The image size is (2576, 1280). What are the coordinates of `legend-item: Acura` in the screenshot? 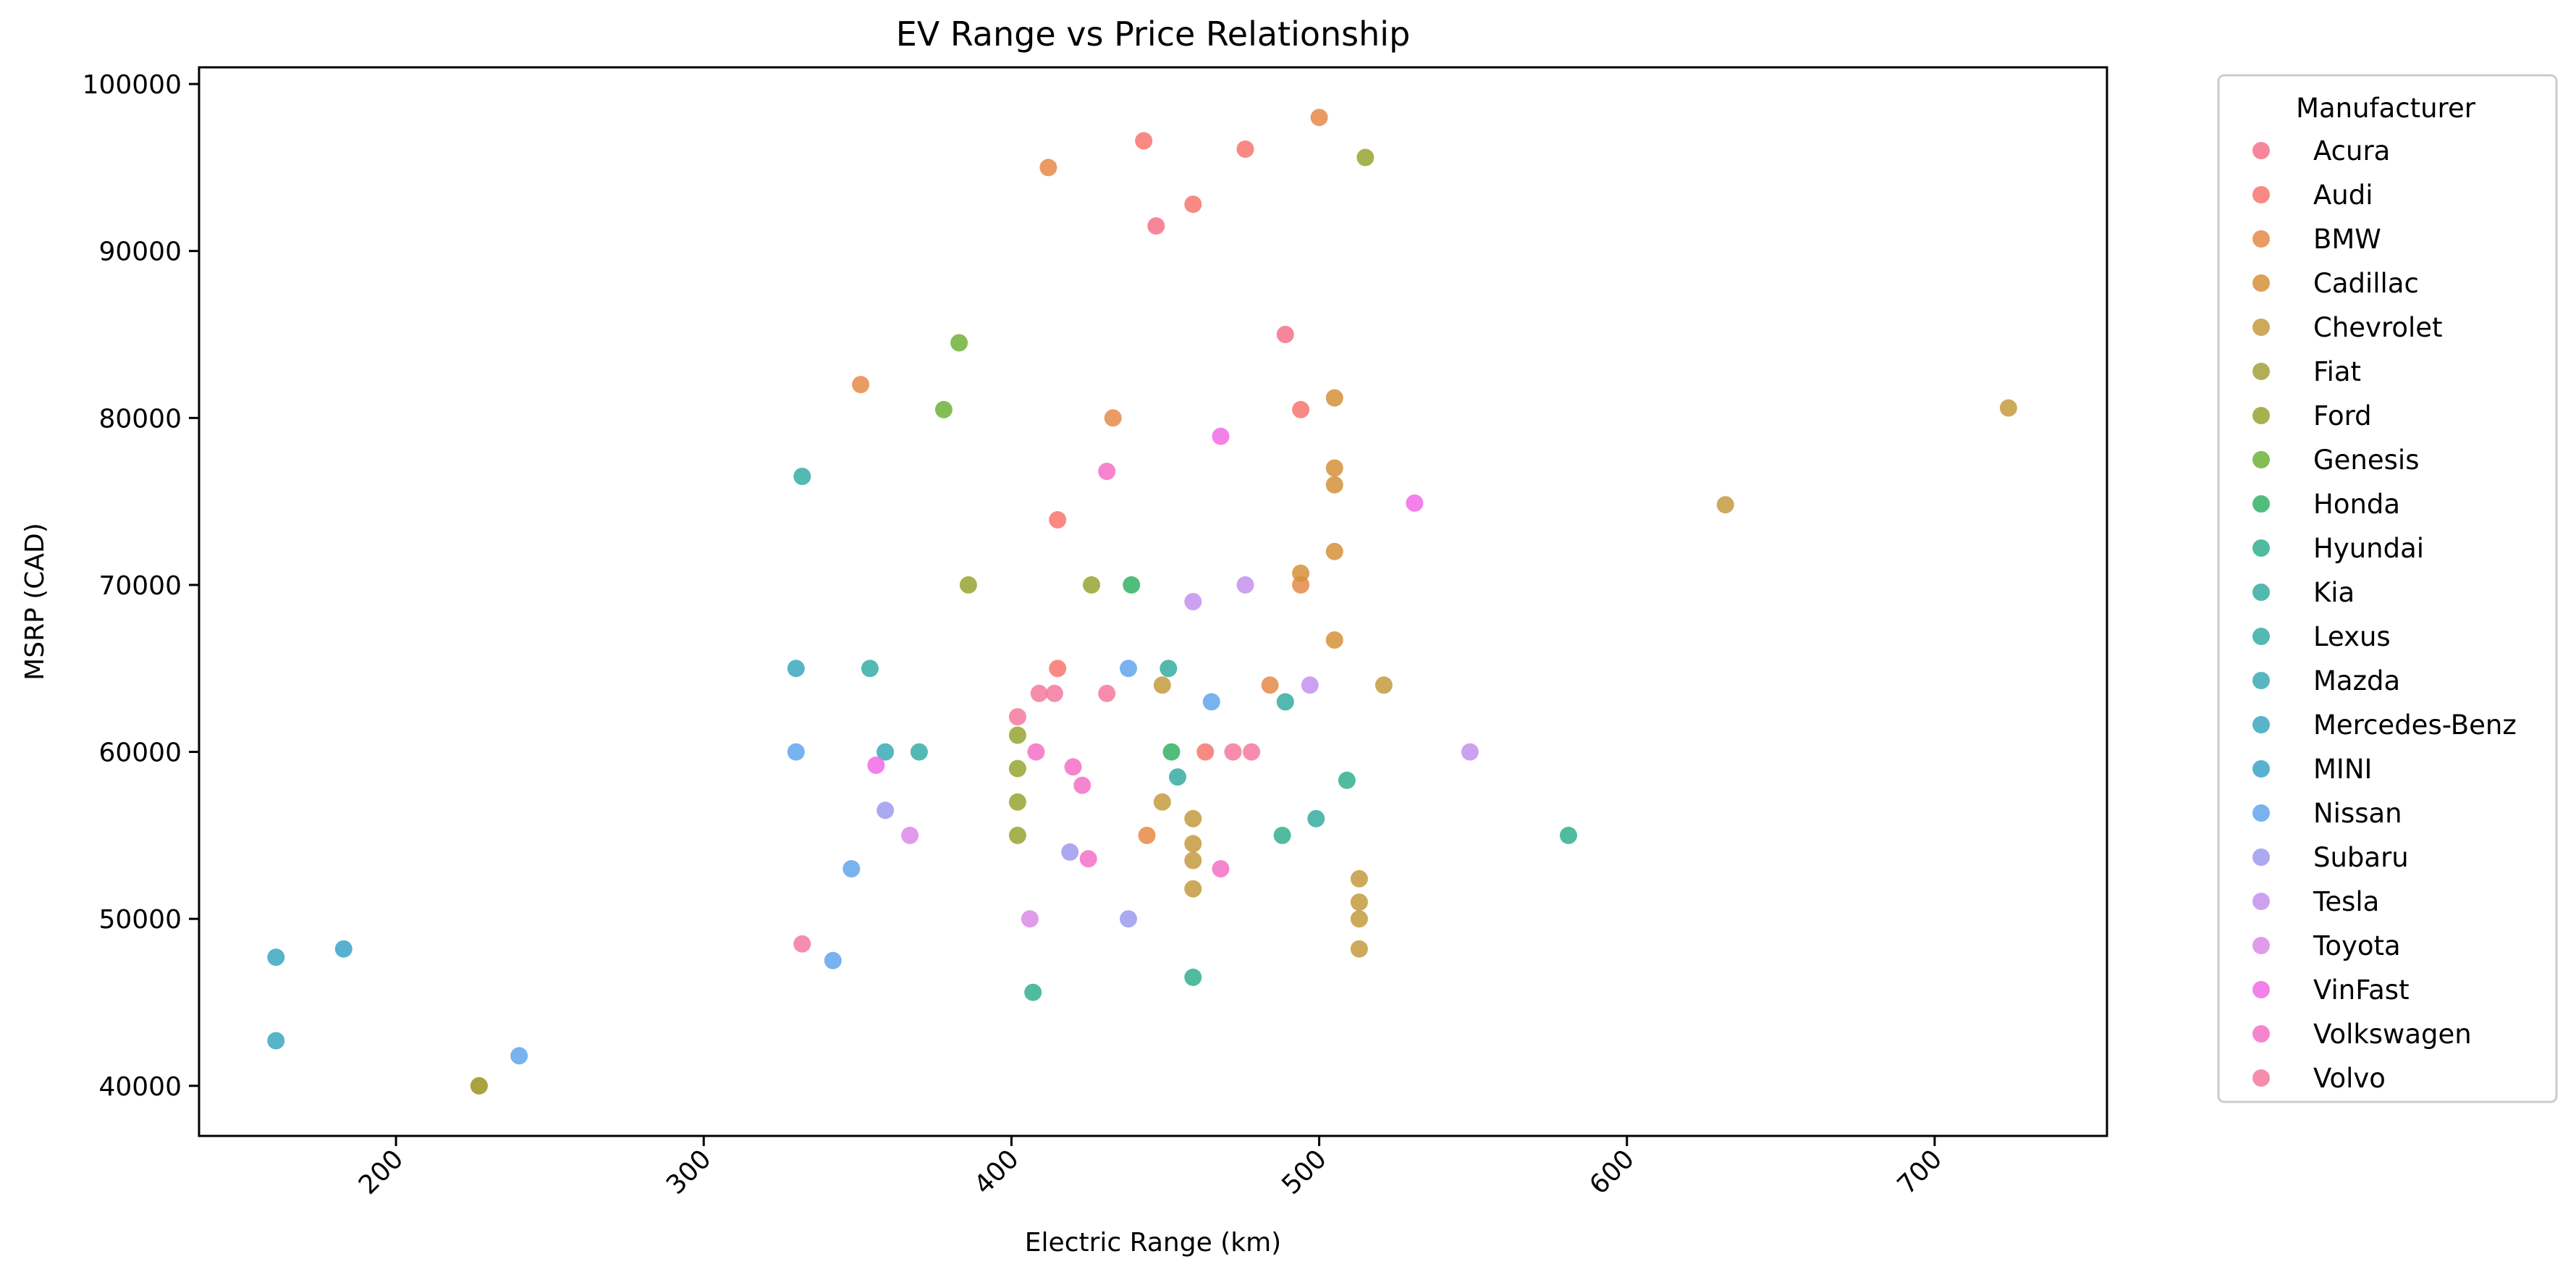 It's located at (2321, 151).